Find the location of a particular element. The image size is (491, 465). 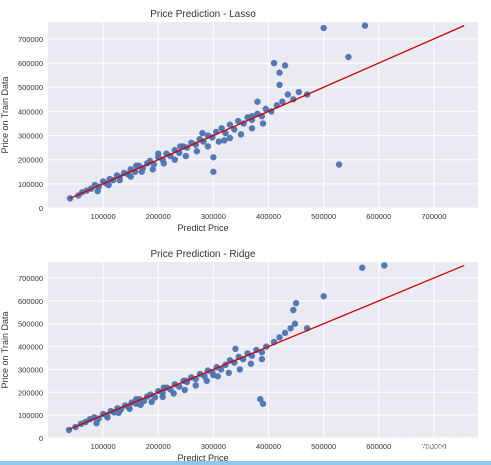

y-tick-label: 700000 is located at coordinates (30, 39).